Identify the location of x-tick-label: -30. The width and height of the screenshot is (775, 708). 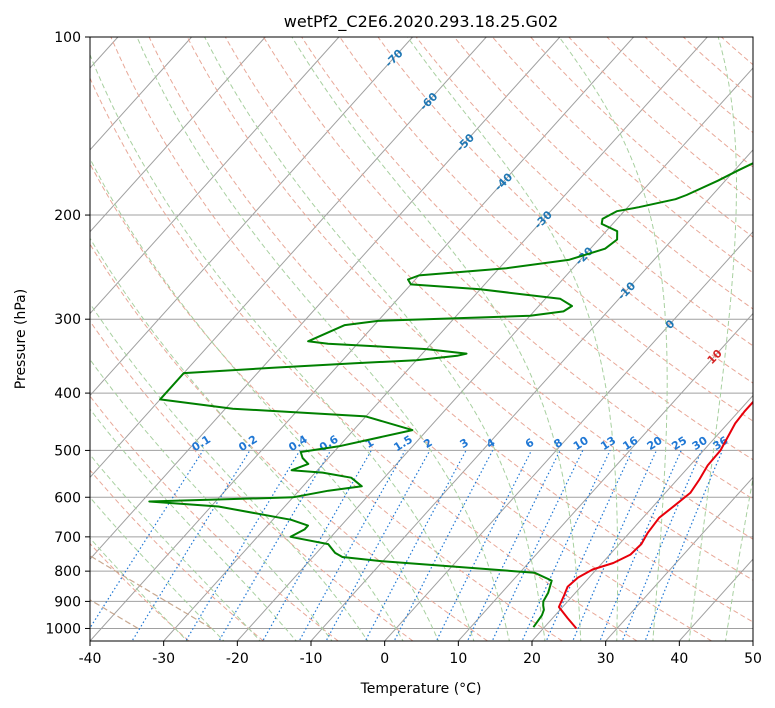
(163, 659).